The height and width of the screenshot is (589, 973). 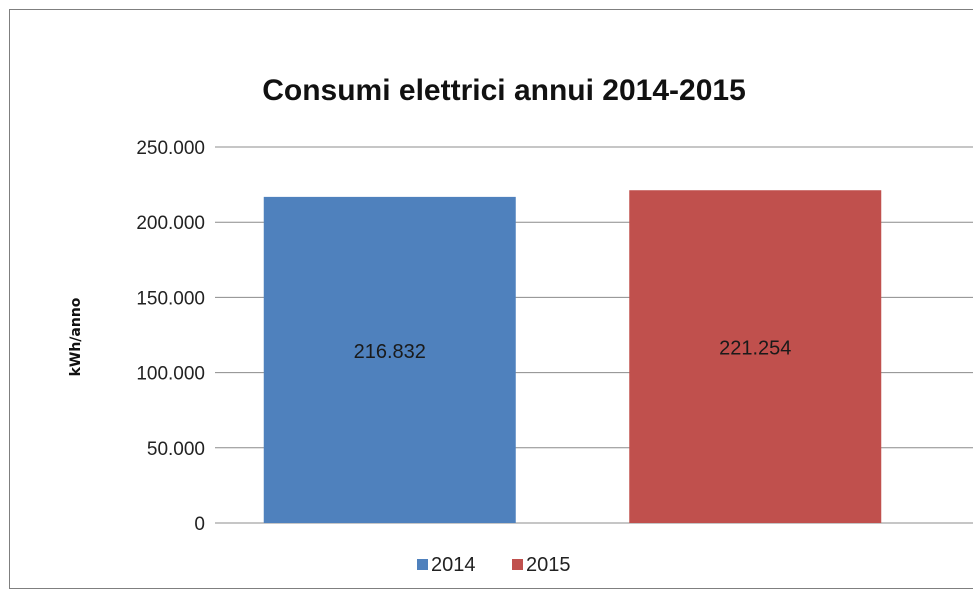 I want to click on legend-swatch-2015, so click(x=517, y=564).